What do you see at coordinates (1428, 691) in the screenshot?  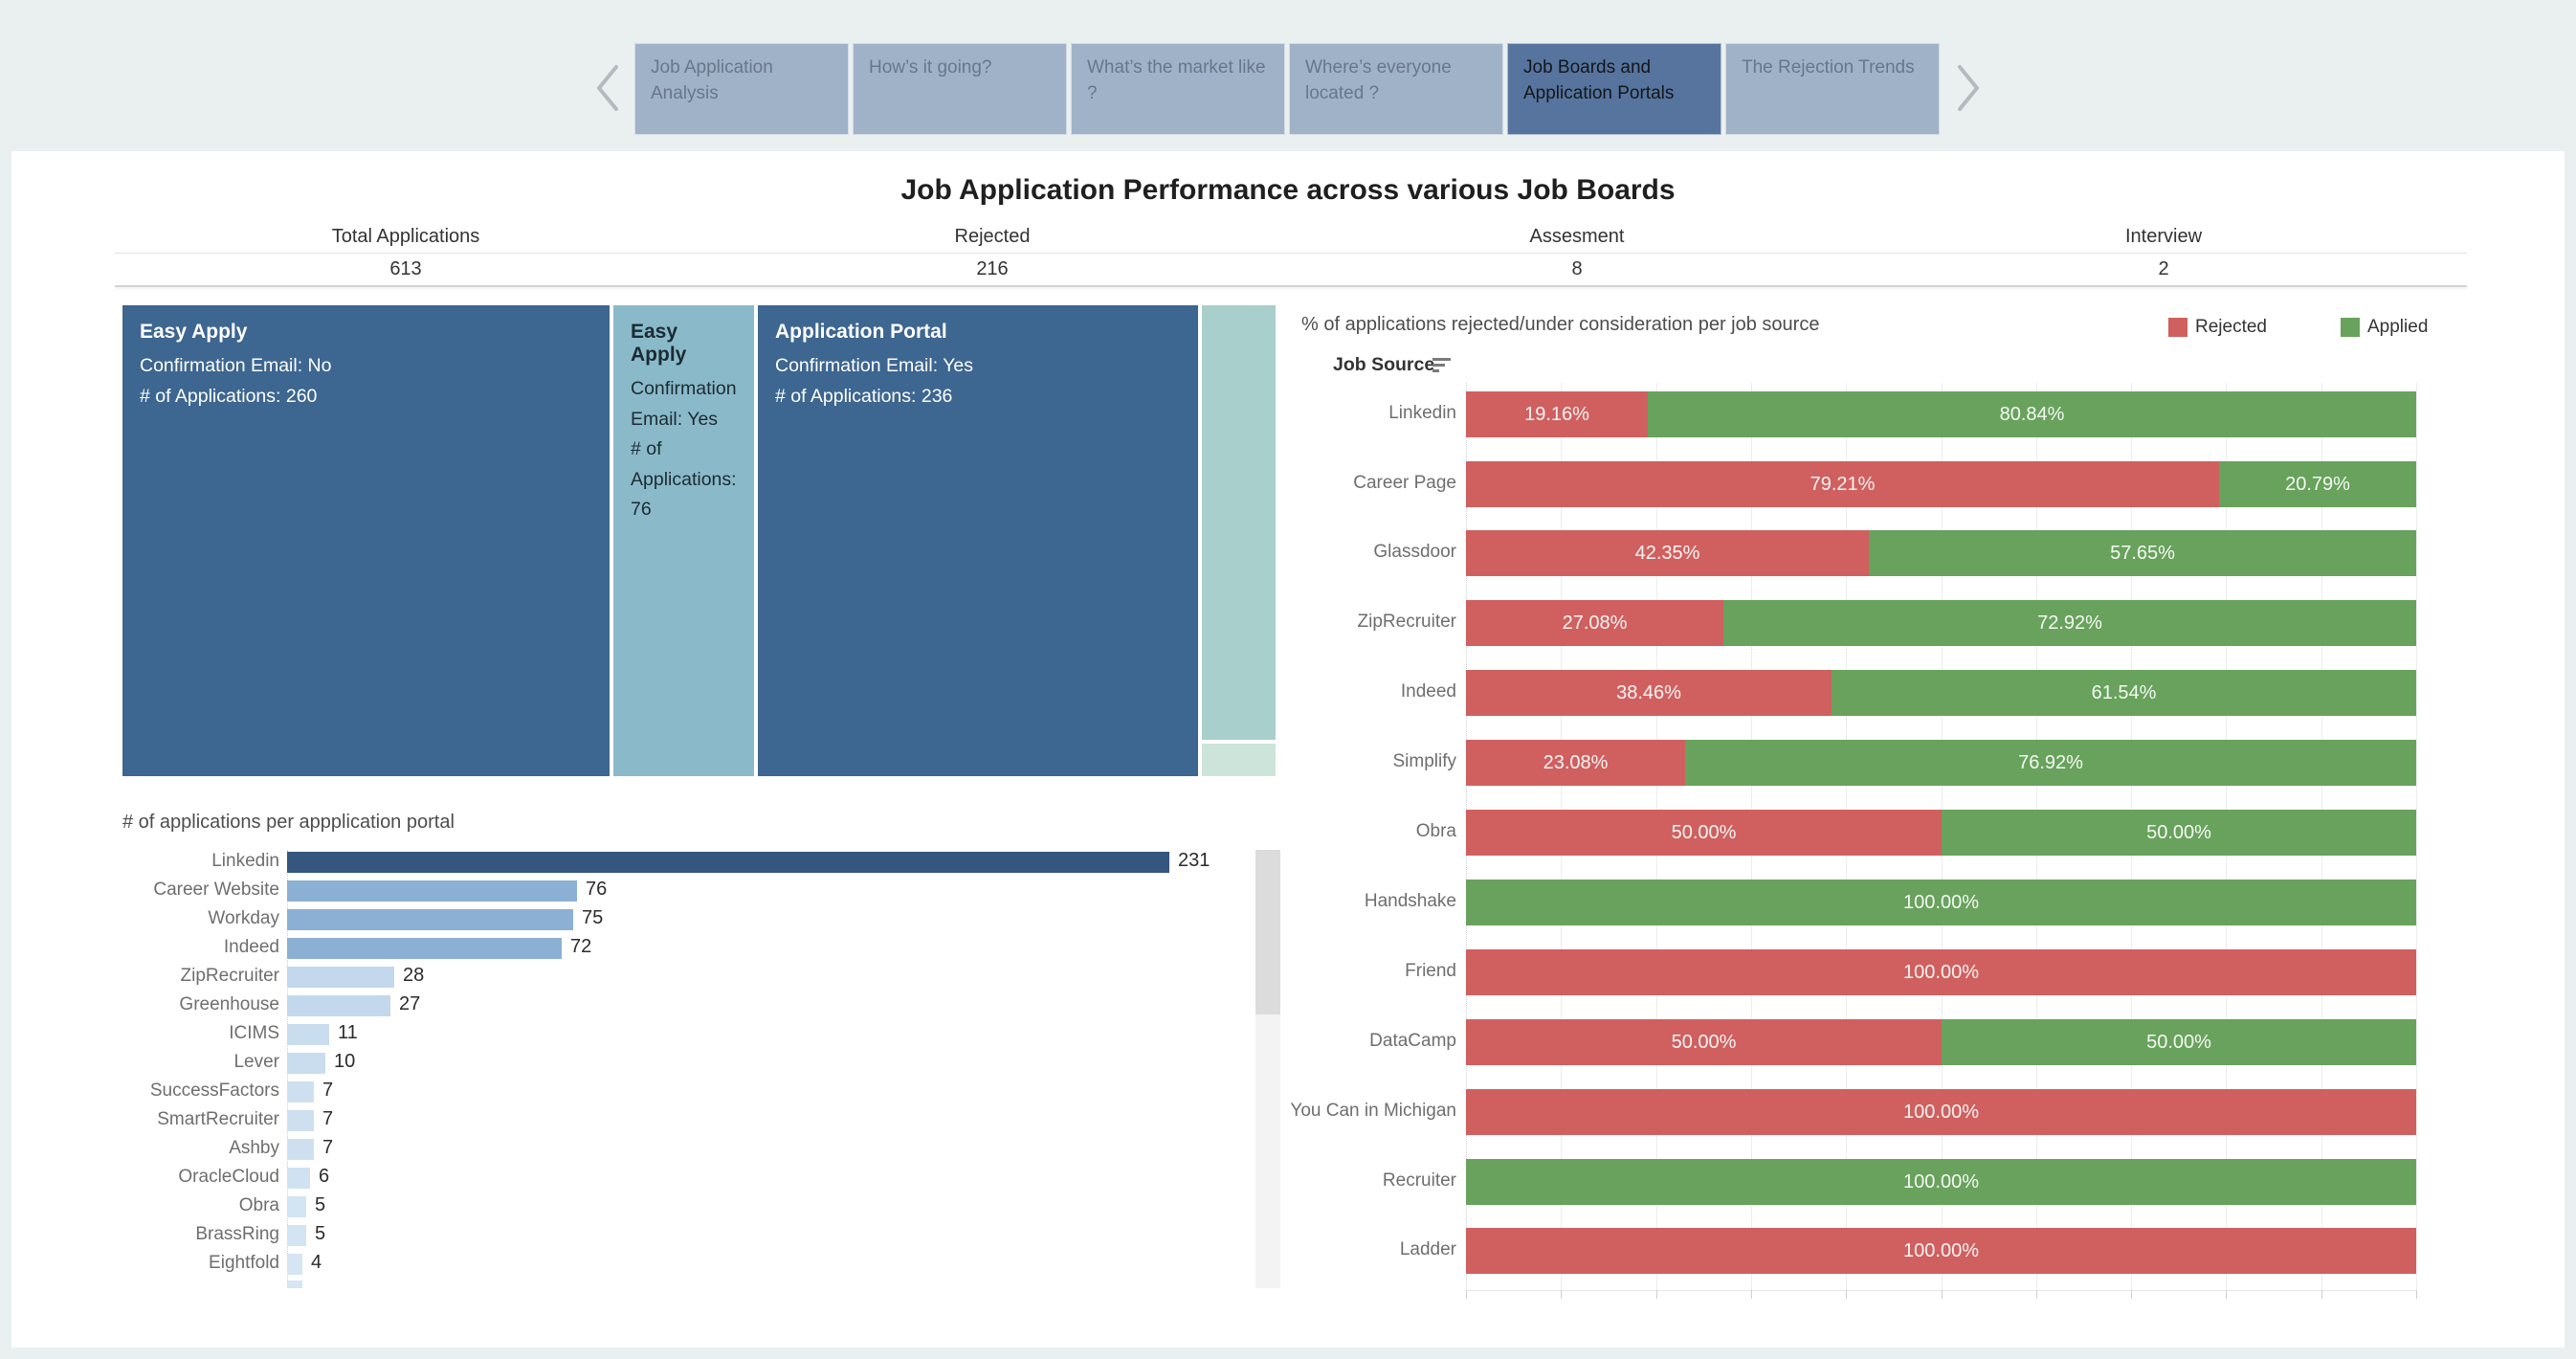 I see `source-row-label: Indeed` at bounding box center [1428, 691].